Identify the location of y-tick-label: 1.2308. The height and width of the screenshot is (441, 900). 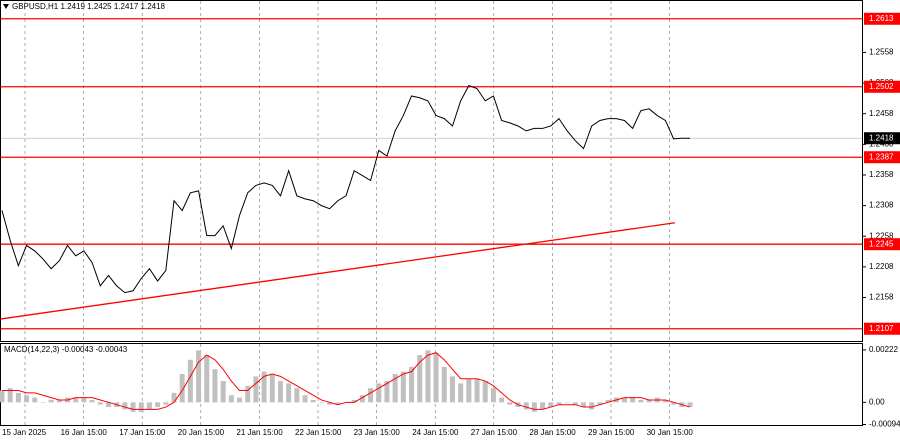
(881, 205).